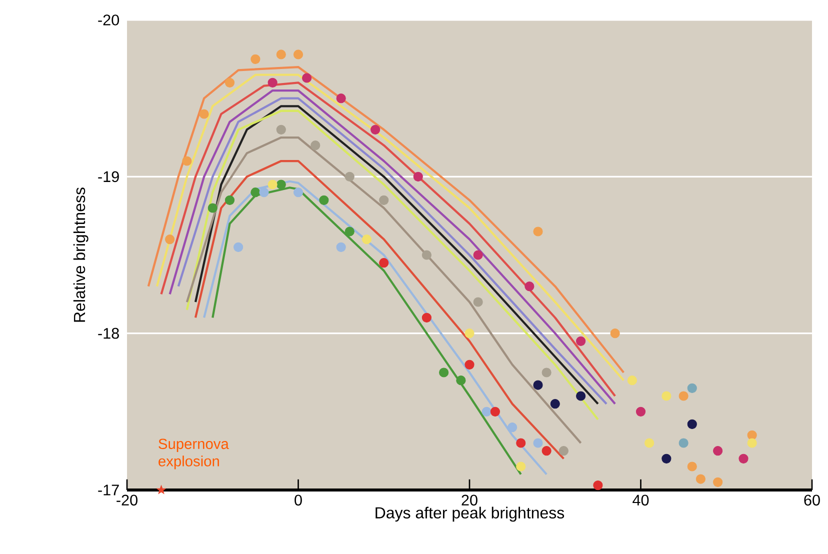 This screenshot has width=828, height=554. What do you see at coordinates (108, 333) in the screenshot?
I see `y-tick-label: -18` at bounding box center [108, 333].